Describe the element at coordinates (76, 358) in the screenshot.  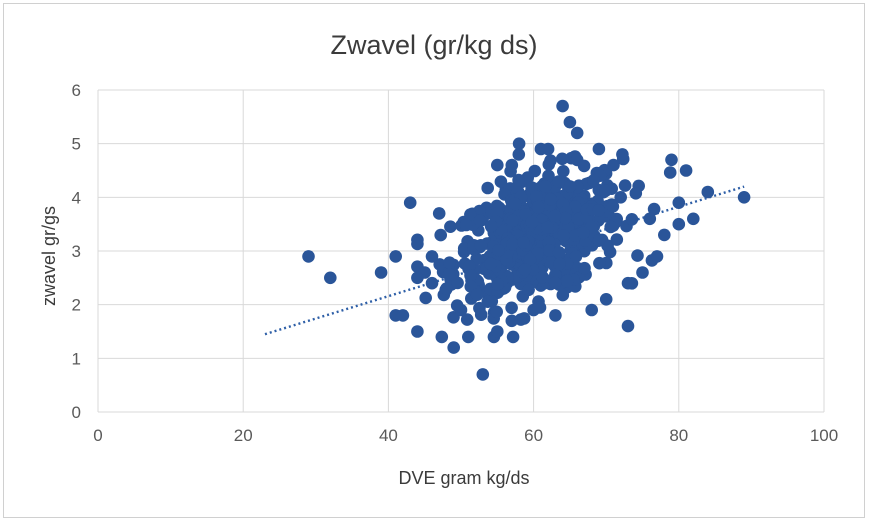
I see `y-tick-label: 1` at that location.